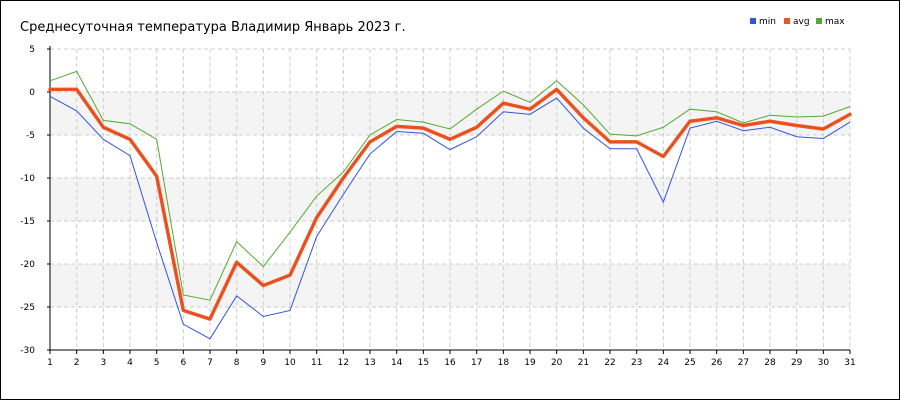 This screenshot has height=400, width=900. Describe the element at coordinates (32, 50) in the screenshot. I see `y-tick-label: 5` at that location.